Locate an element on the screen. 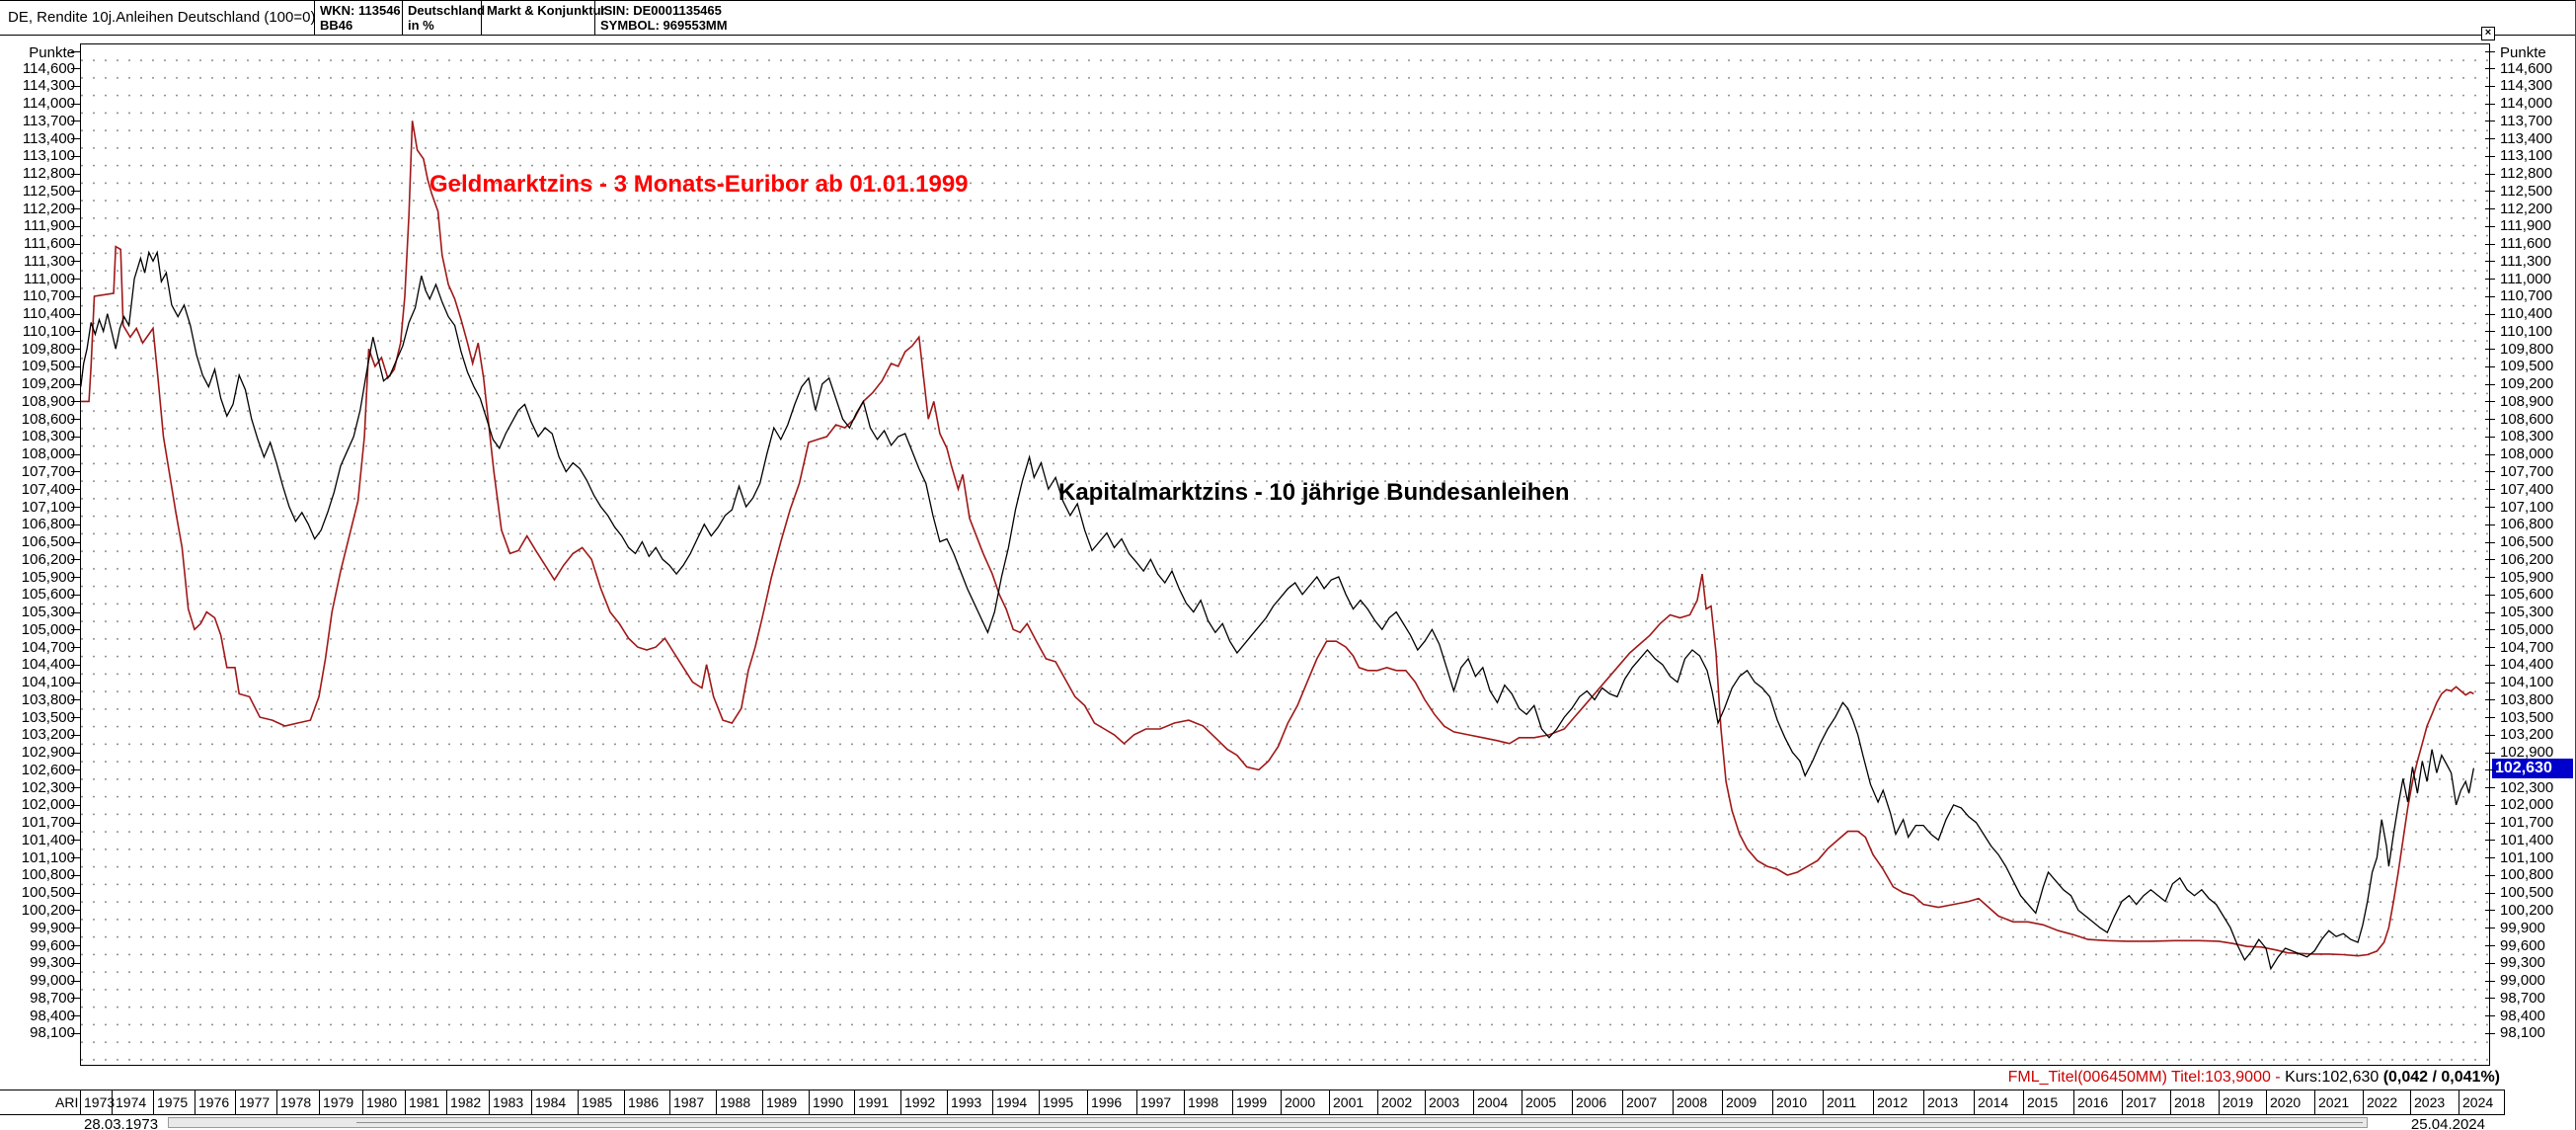 Image resolution: width=2576 pixels, height=1130 pixels. x-axis-band-right-border is located at coordinates (2504, 1102).